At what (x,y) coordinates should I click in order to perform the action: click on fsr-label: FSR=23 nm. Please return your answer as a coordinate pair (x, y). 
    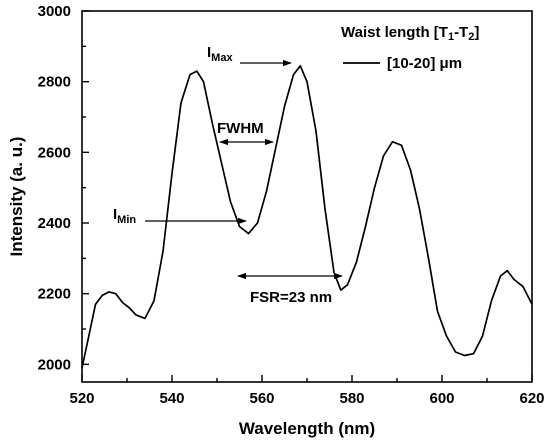
    Looking at the image, I should click on (291, 297).